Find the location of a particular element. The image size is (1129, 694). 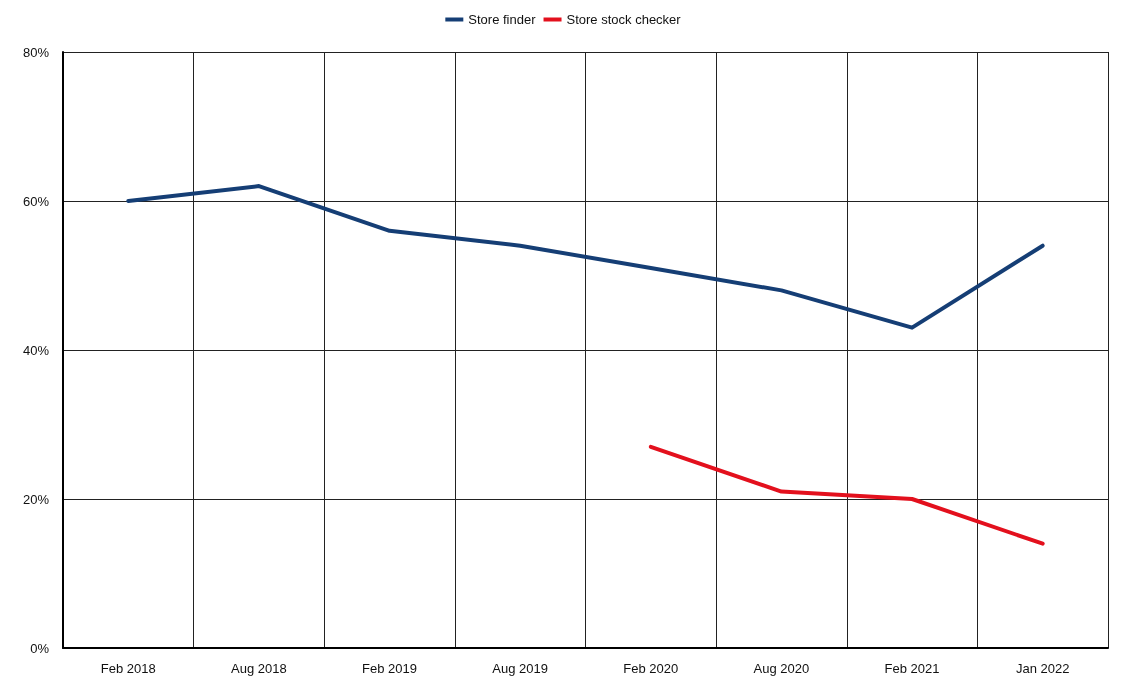

line-series is located at coordinates (846, 495).